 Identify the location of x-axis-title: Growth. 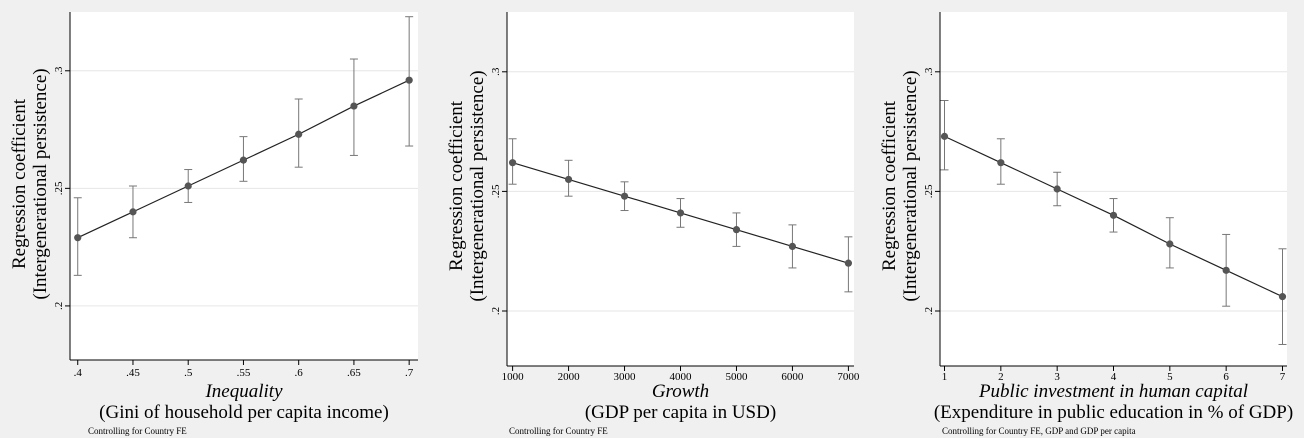
(680, 391).